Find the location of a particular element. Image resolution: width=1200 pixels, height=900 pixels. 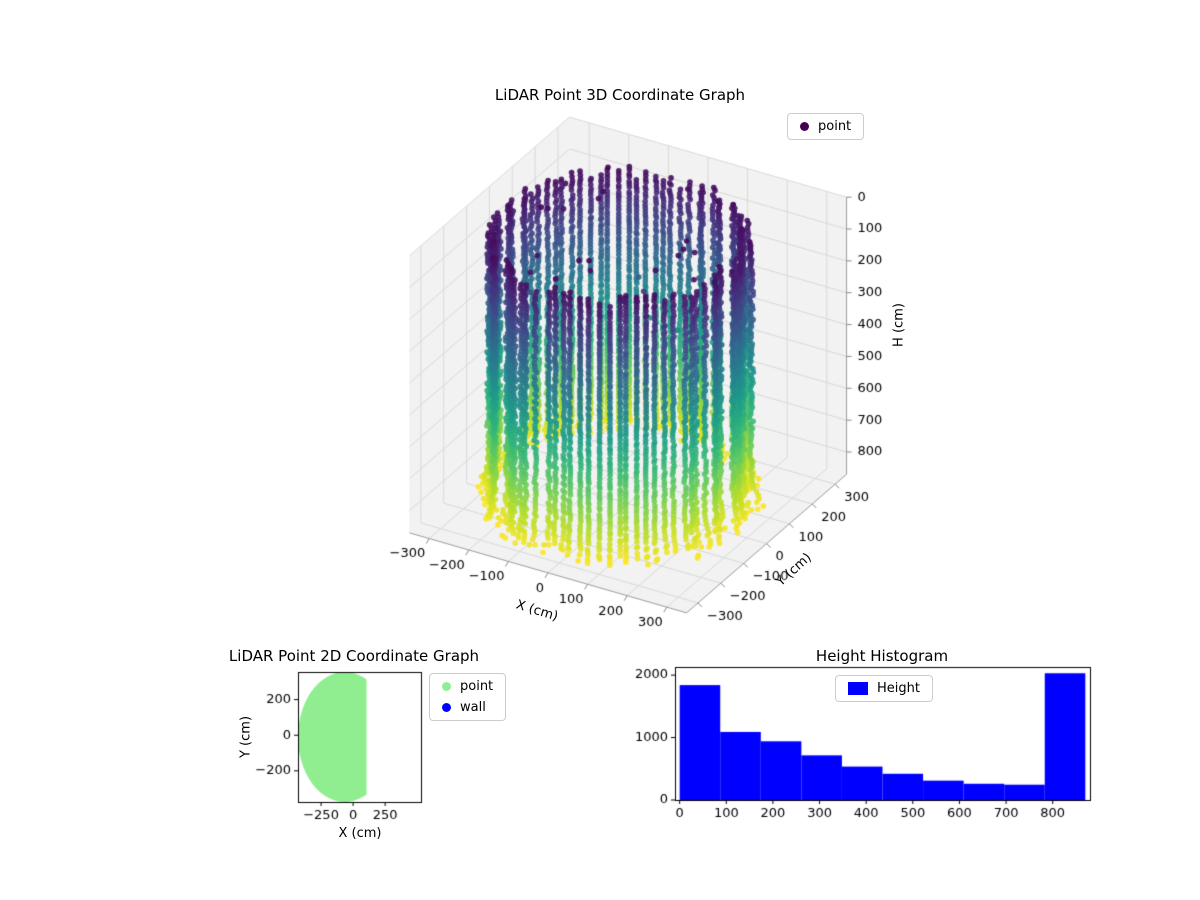

legend-entry-point-3d: point is located at coordinates (825, 126).